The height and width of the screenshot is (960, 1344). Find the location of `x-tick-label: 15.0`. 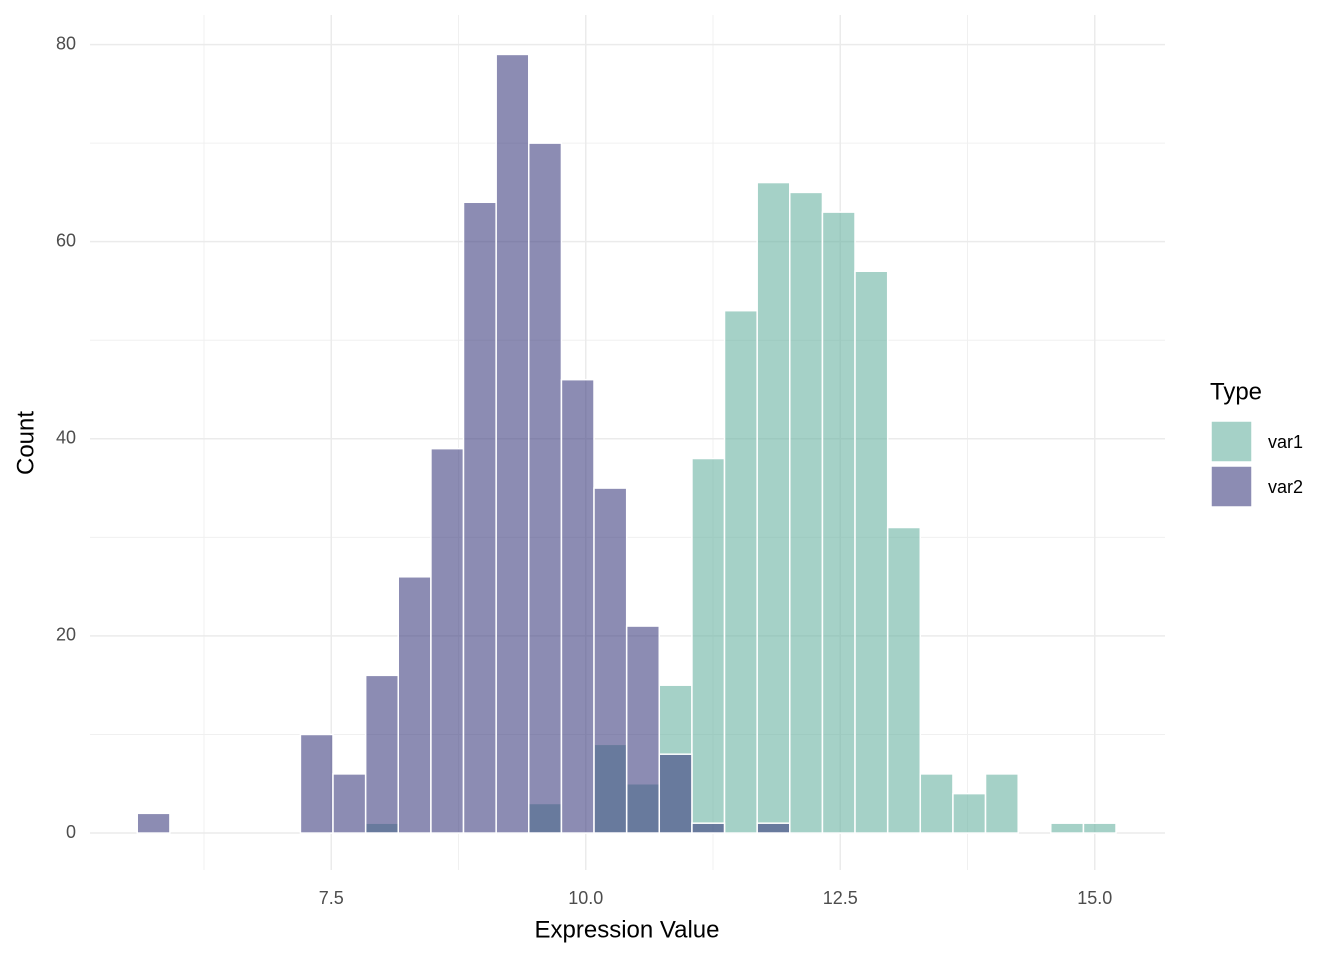

x-tick-label: 15.0 is located at coordinates (1094, 898).